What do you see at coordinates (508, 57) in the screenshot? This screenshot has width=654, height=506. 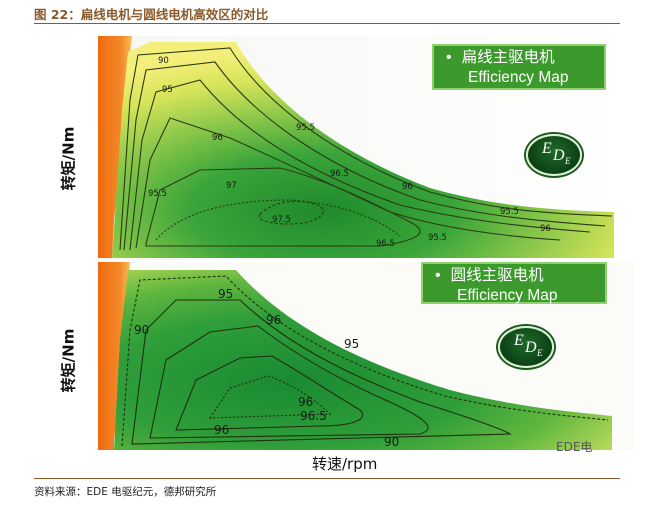 I see `top-legend-title: 扁线主驱电机` at bounding box center [508, 57].